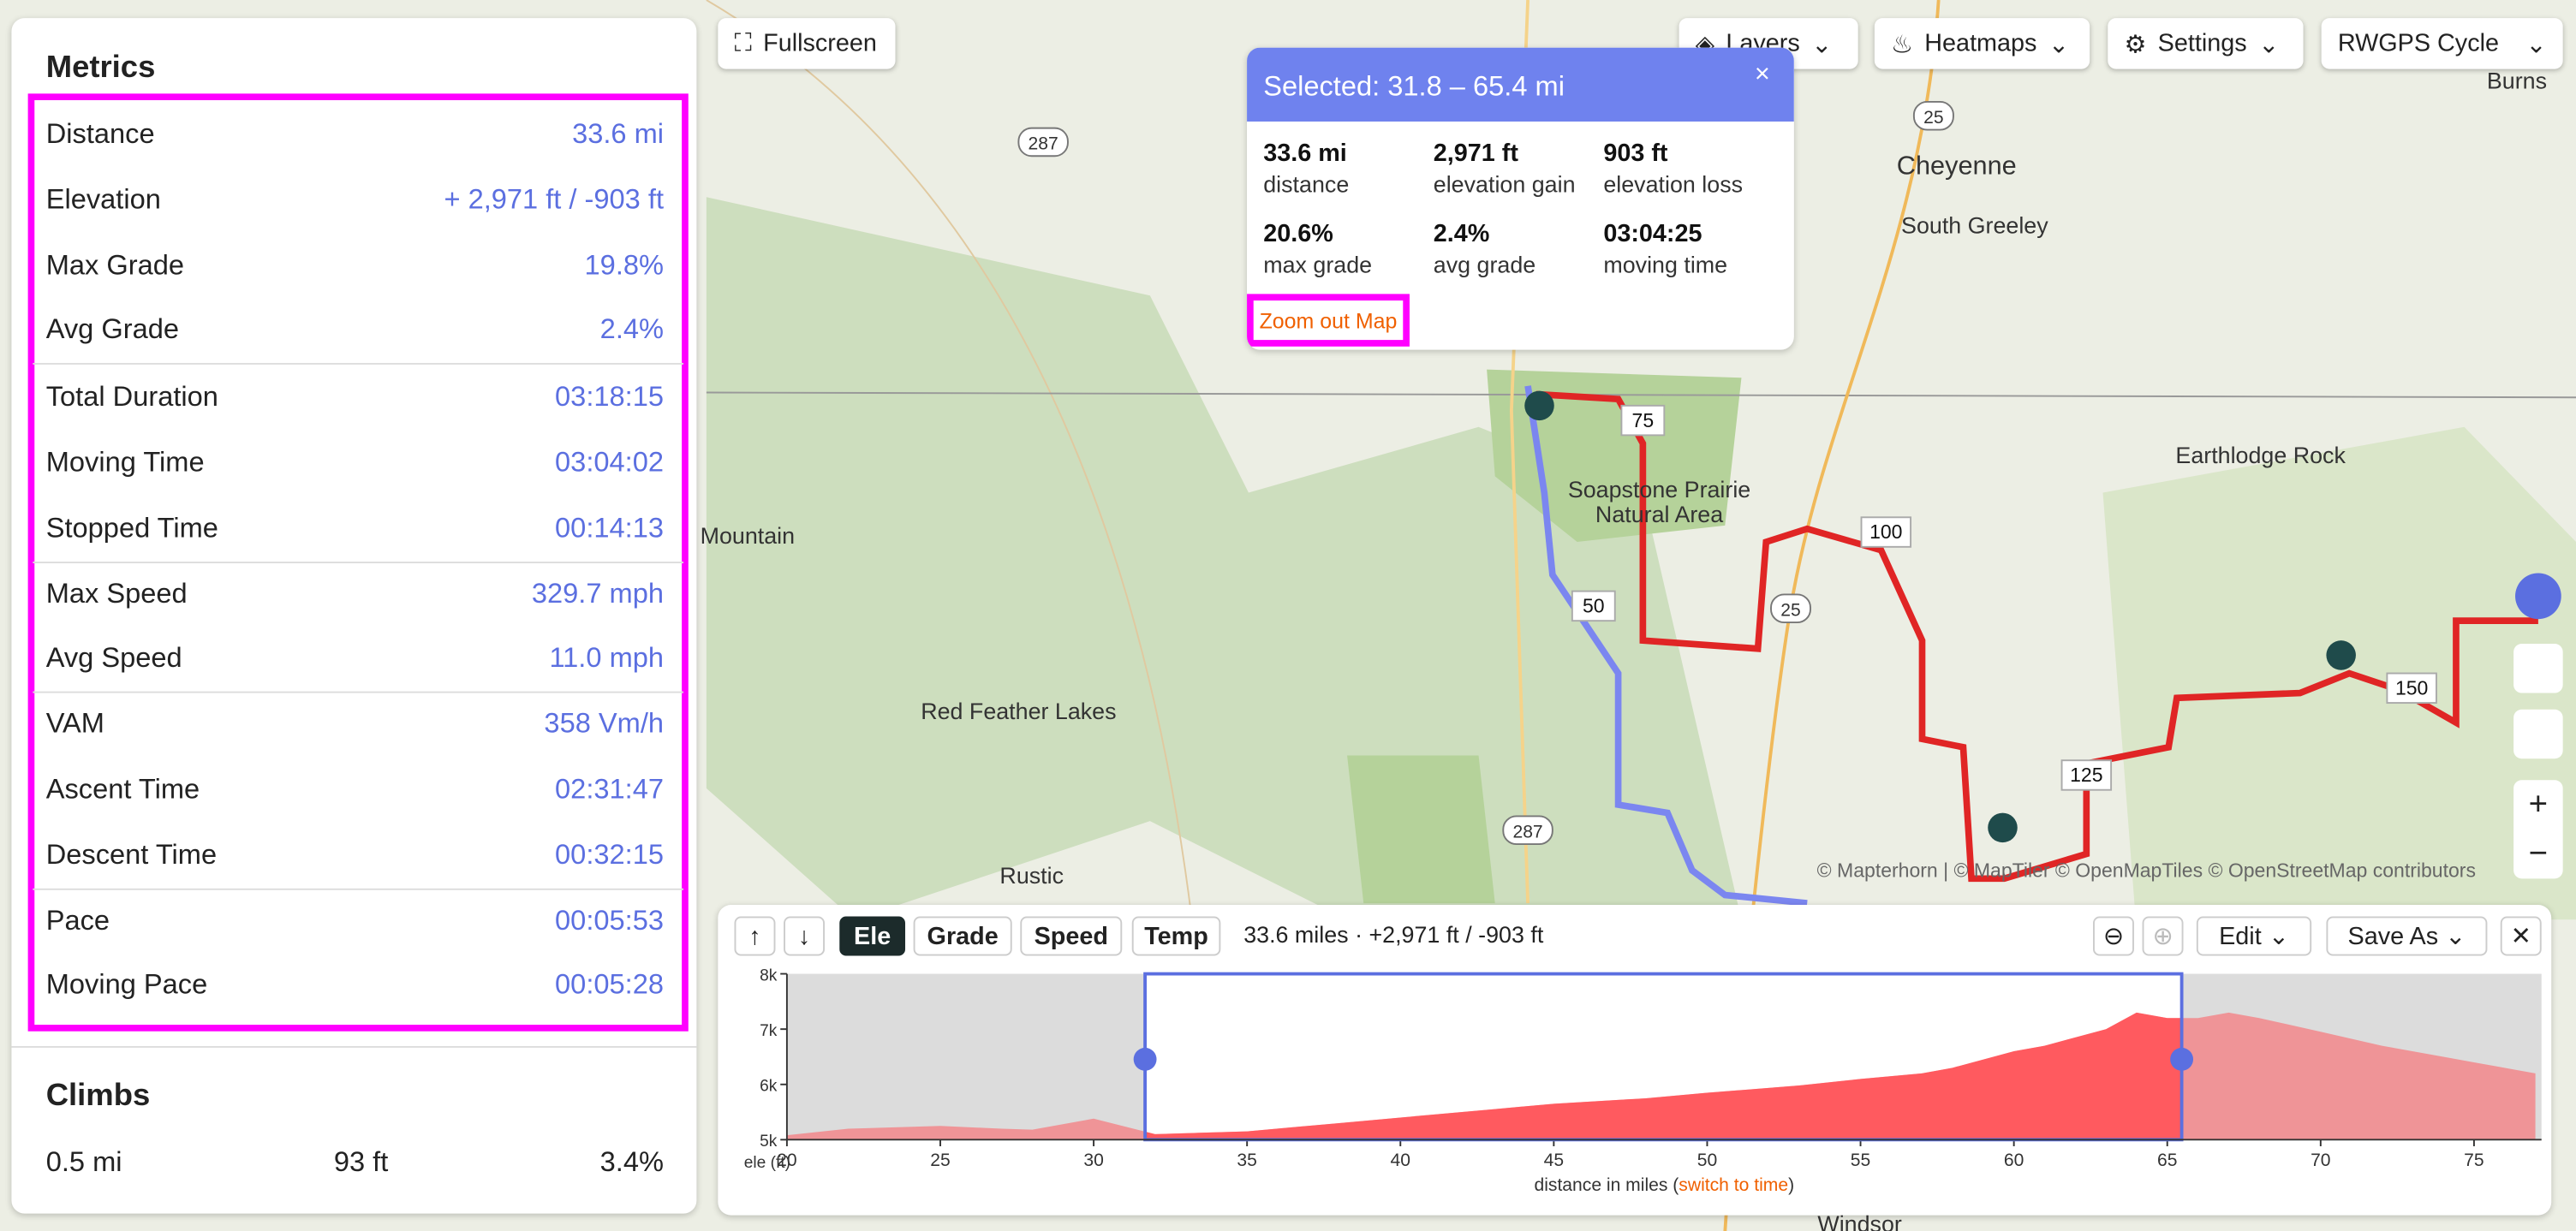 Image resolution: width=2576 pixels, height=1231 pixels. Describe the element at coordinates (1733, 1185) in the screenshot. I see `switch-link: switch to time` at that location.